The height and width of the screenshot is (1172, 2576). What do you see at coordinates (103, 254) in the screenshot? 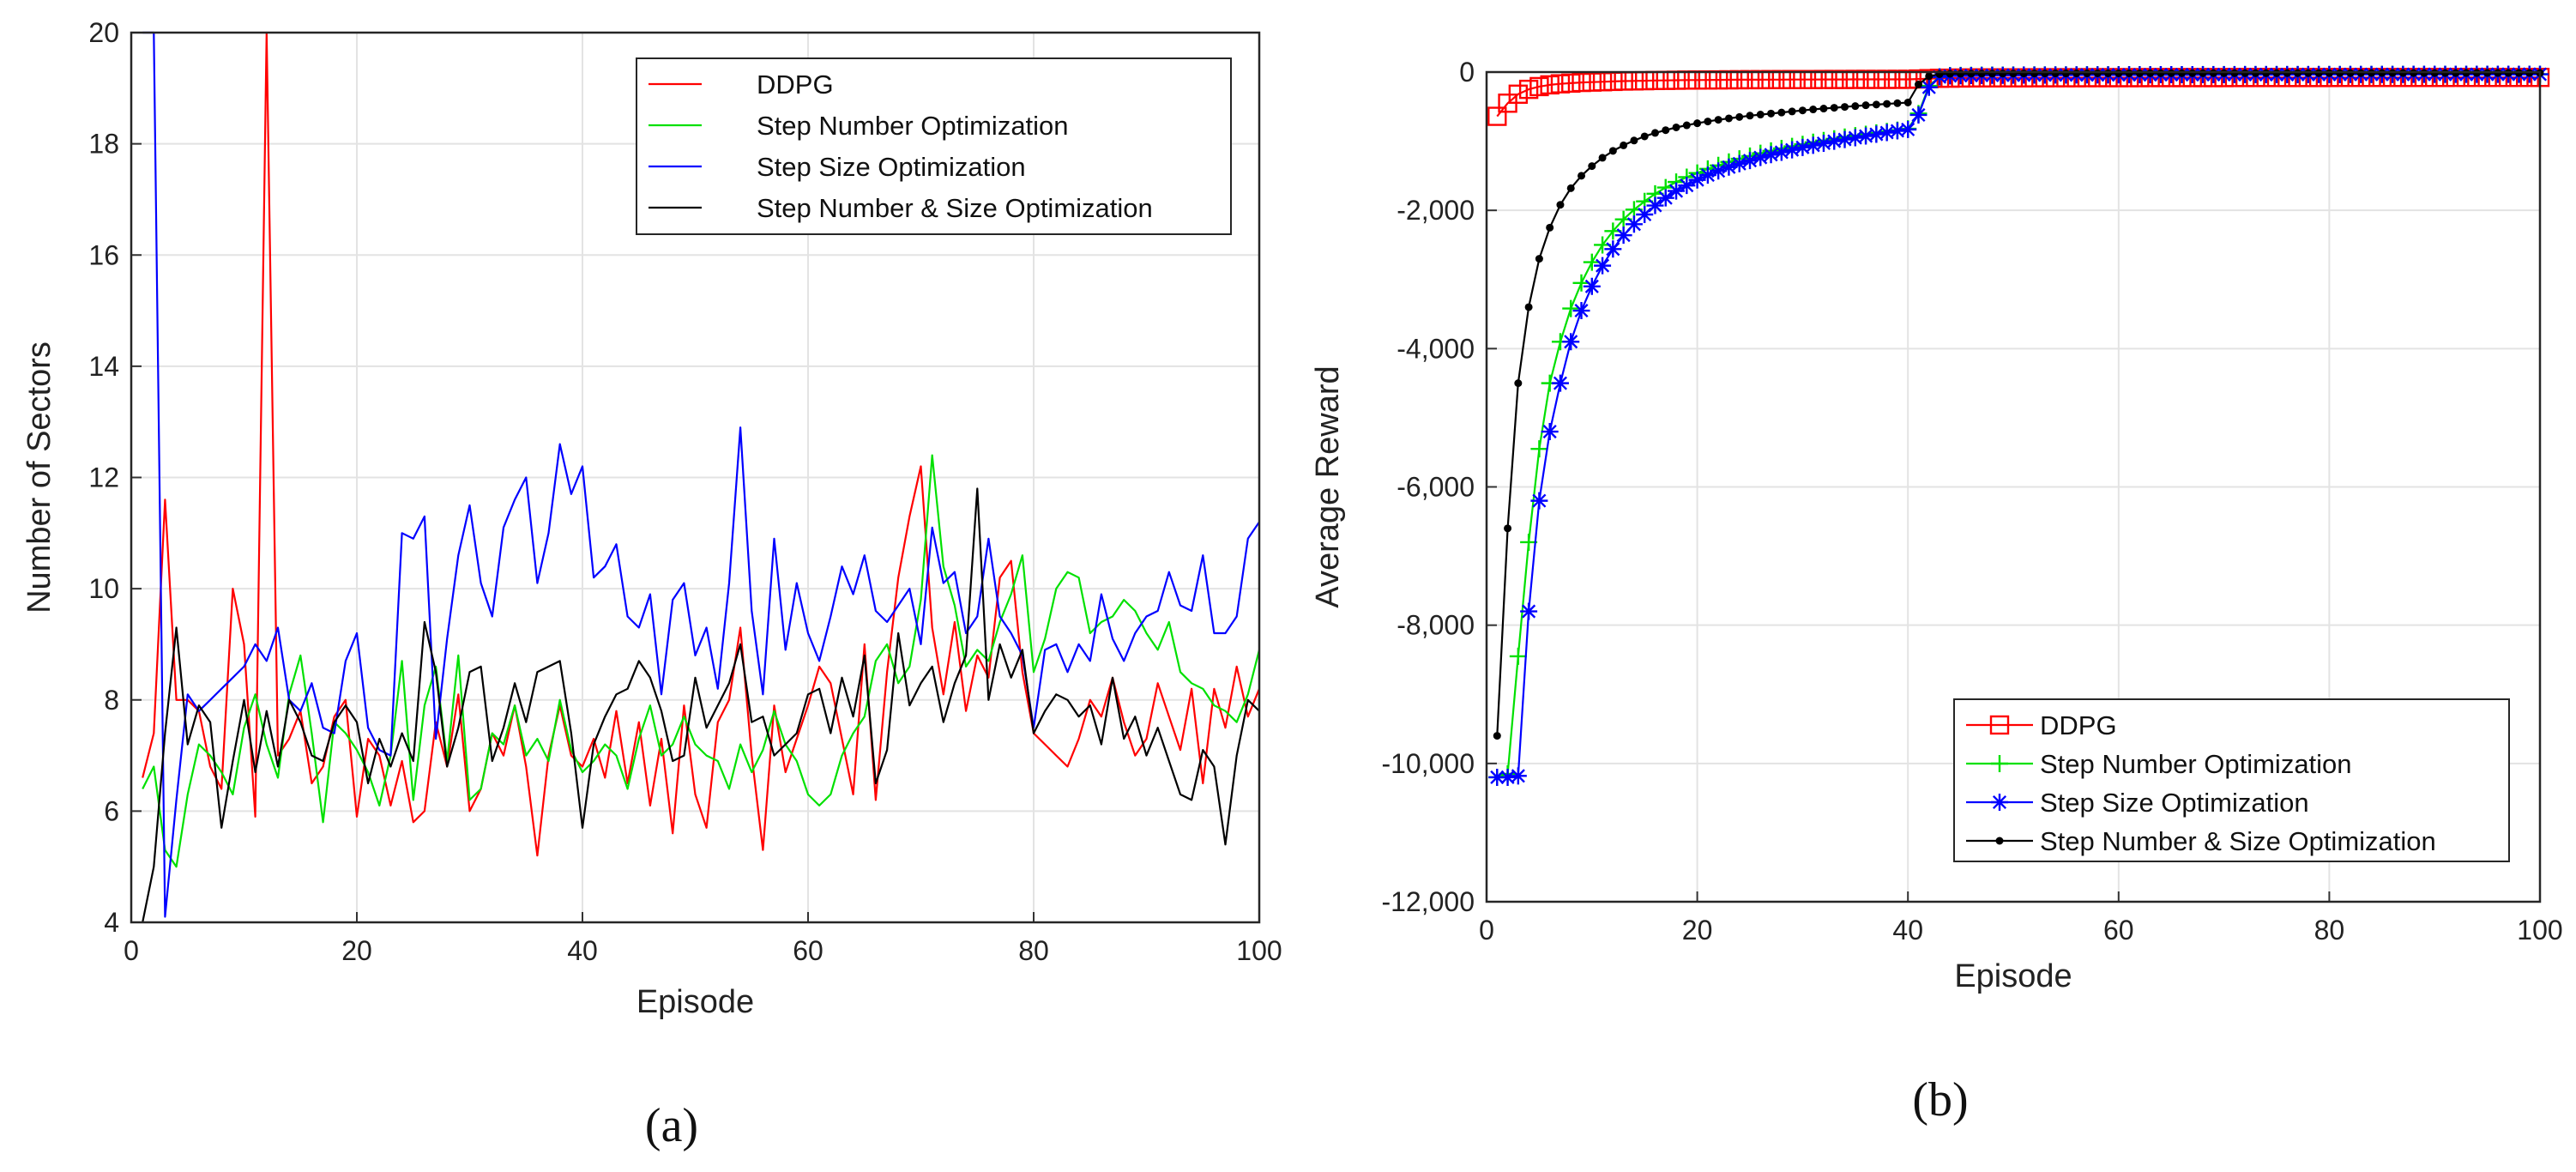
I see `y-tick-label: 16` at bounding box center [103, 254].